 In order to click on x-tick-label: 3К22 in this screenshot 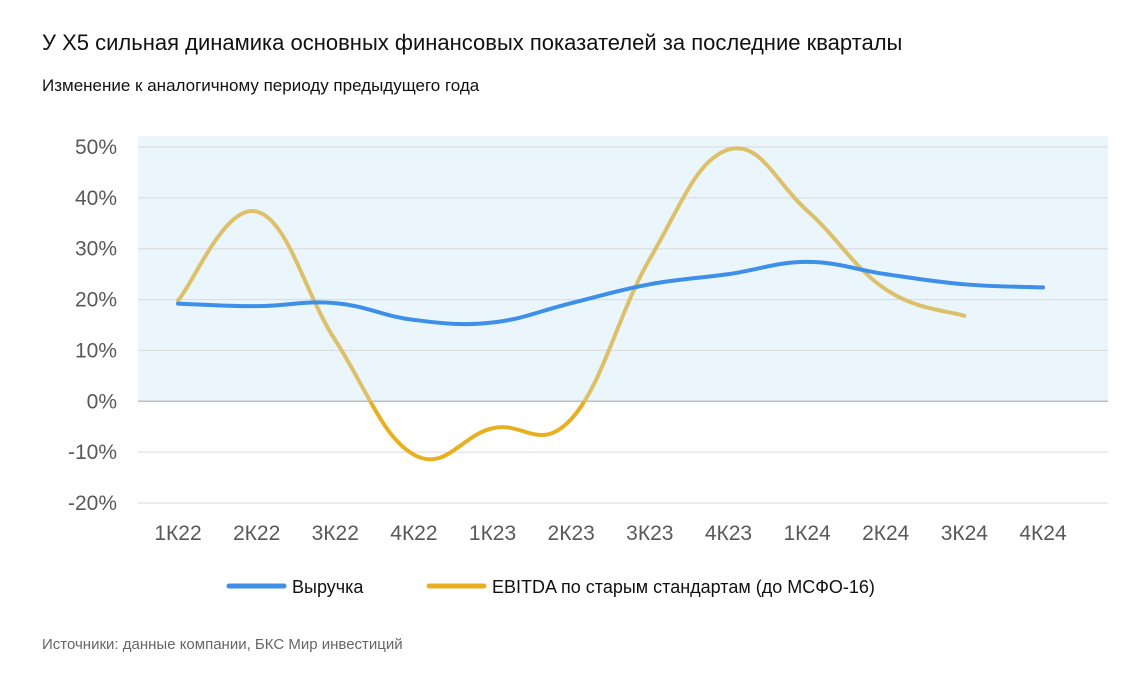, I will do `click(335, 533)`.